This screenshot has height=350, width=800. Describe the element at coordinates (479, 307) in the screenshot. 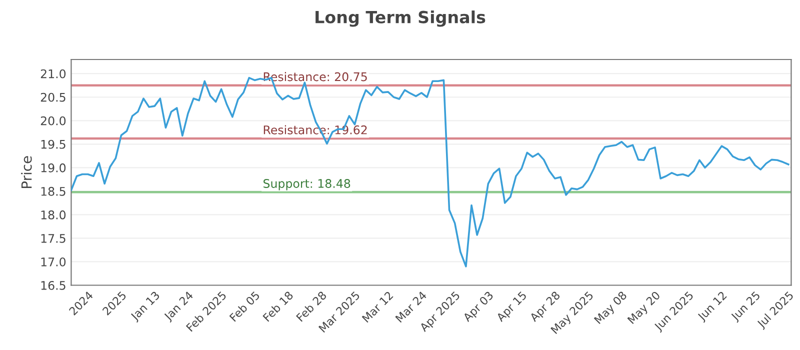

I see `x-tick-label: Apr 03` at that location.